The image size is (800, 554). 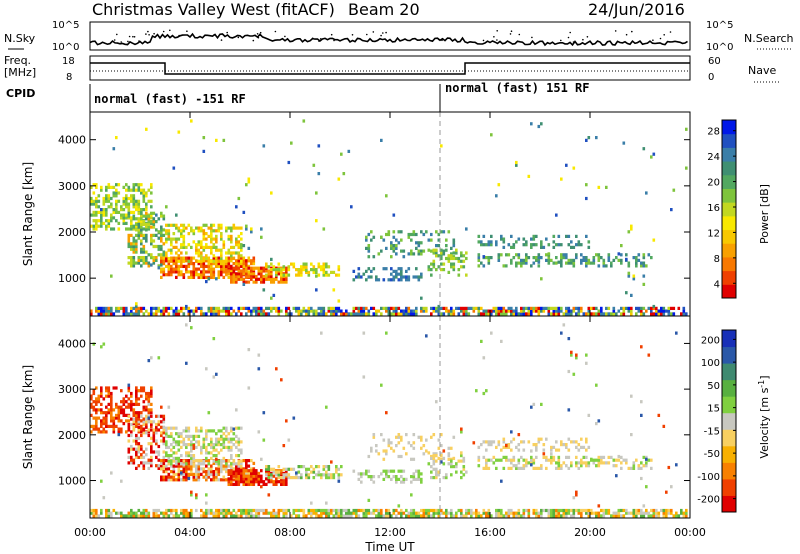 What do you see at coordinates (769, 38) in the screenshot?
I see `nsearch-label: N.Search` at bounding box center [769, 38].